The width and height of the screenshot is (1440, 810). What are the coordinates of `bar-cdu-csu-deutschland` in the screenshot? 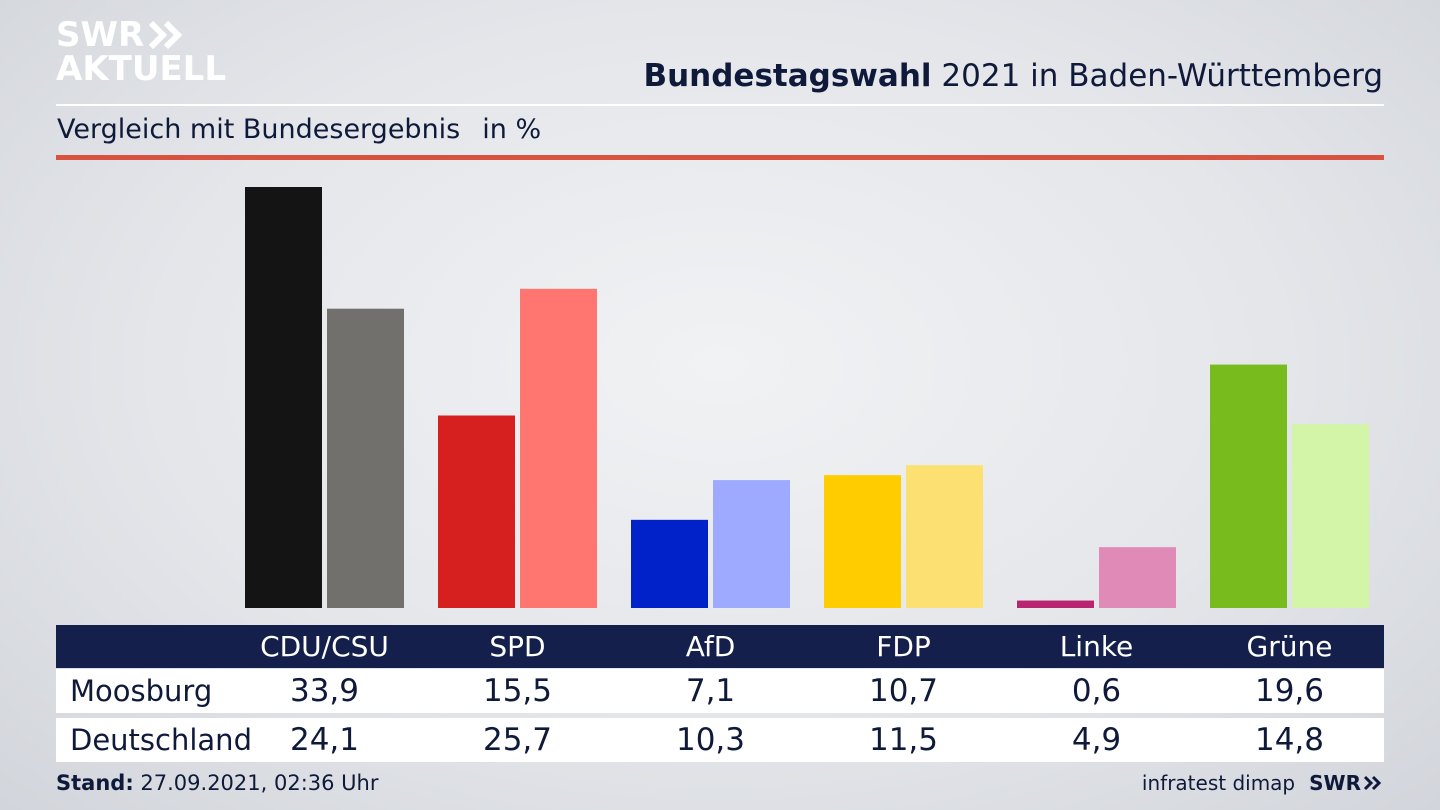 It's located at (365, 458).